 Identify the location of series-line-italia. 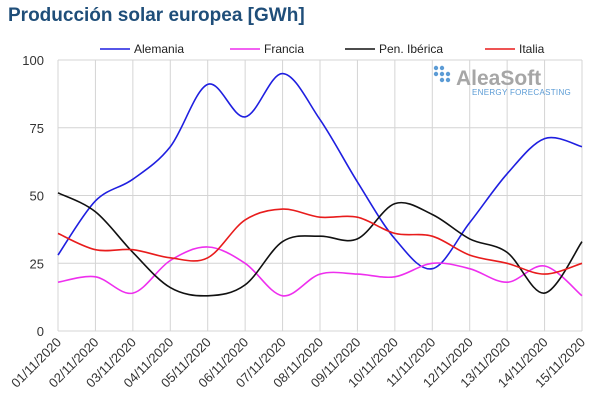
(320, 241).